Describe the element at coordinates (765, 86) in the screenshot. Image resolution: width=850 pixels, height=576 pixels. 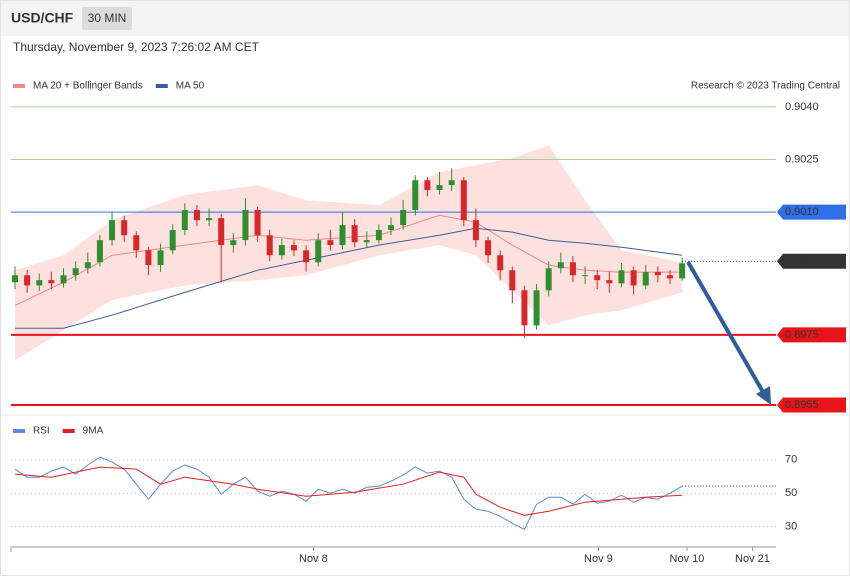
I see `credit: Research © 2023 Trading Central` at that location.